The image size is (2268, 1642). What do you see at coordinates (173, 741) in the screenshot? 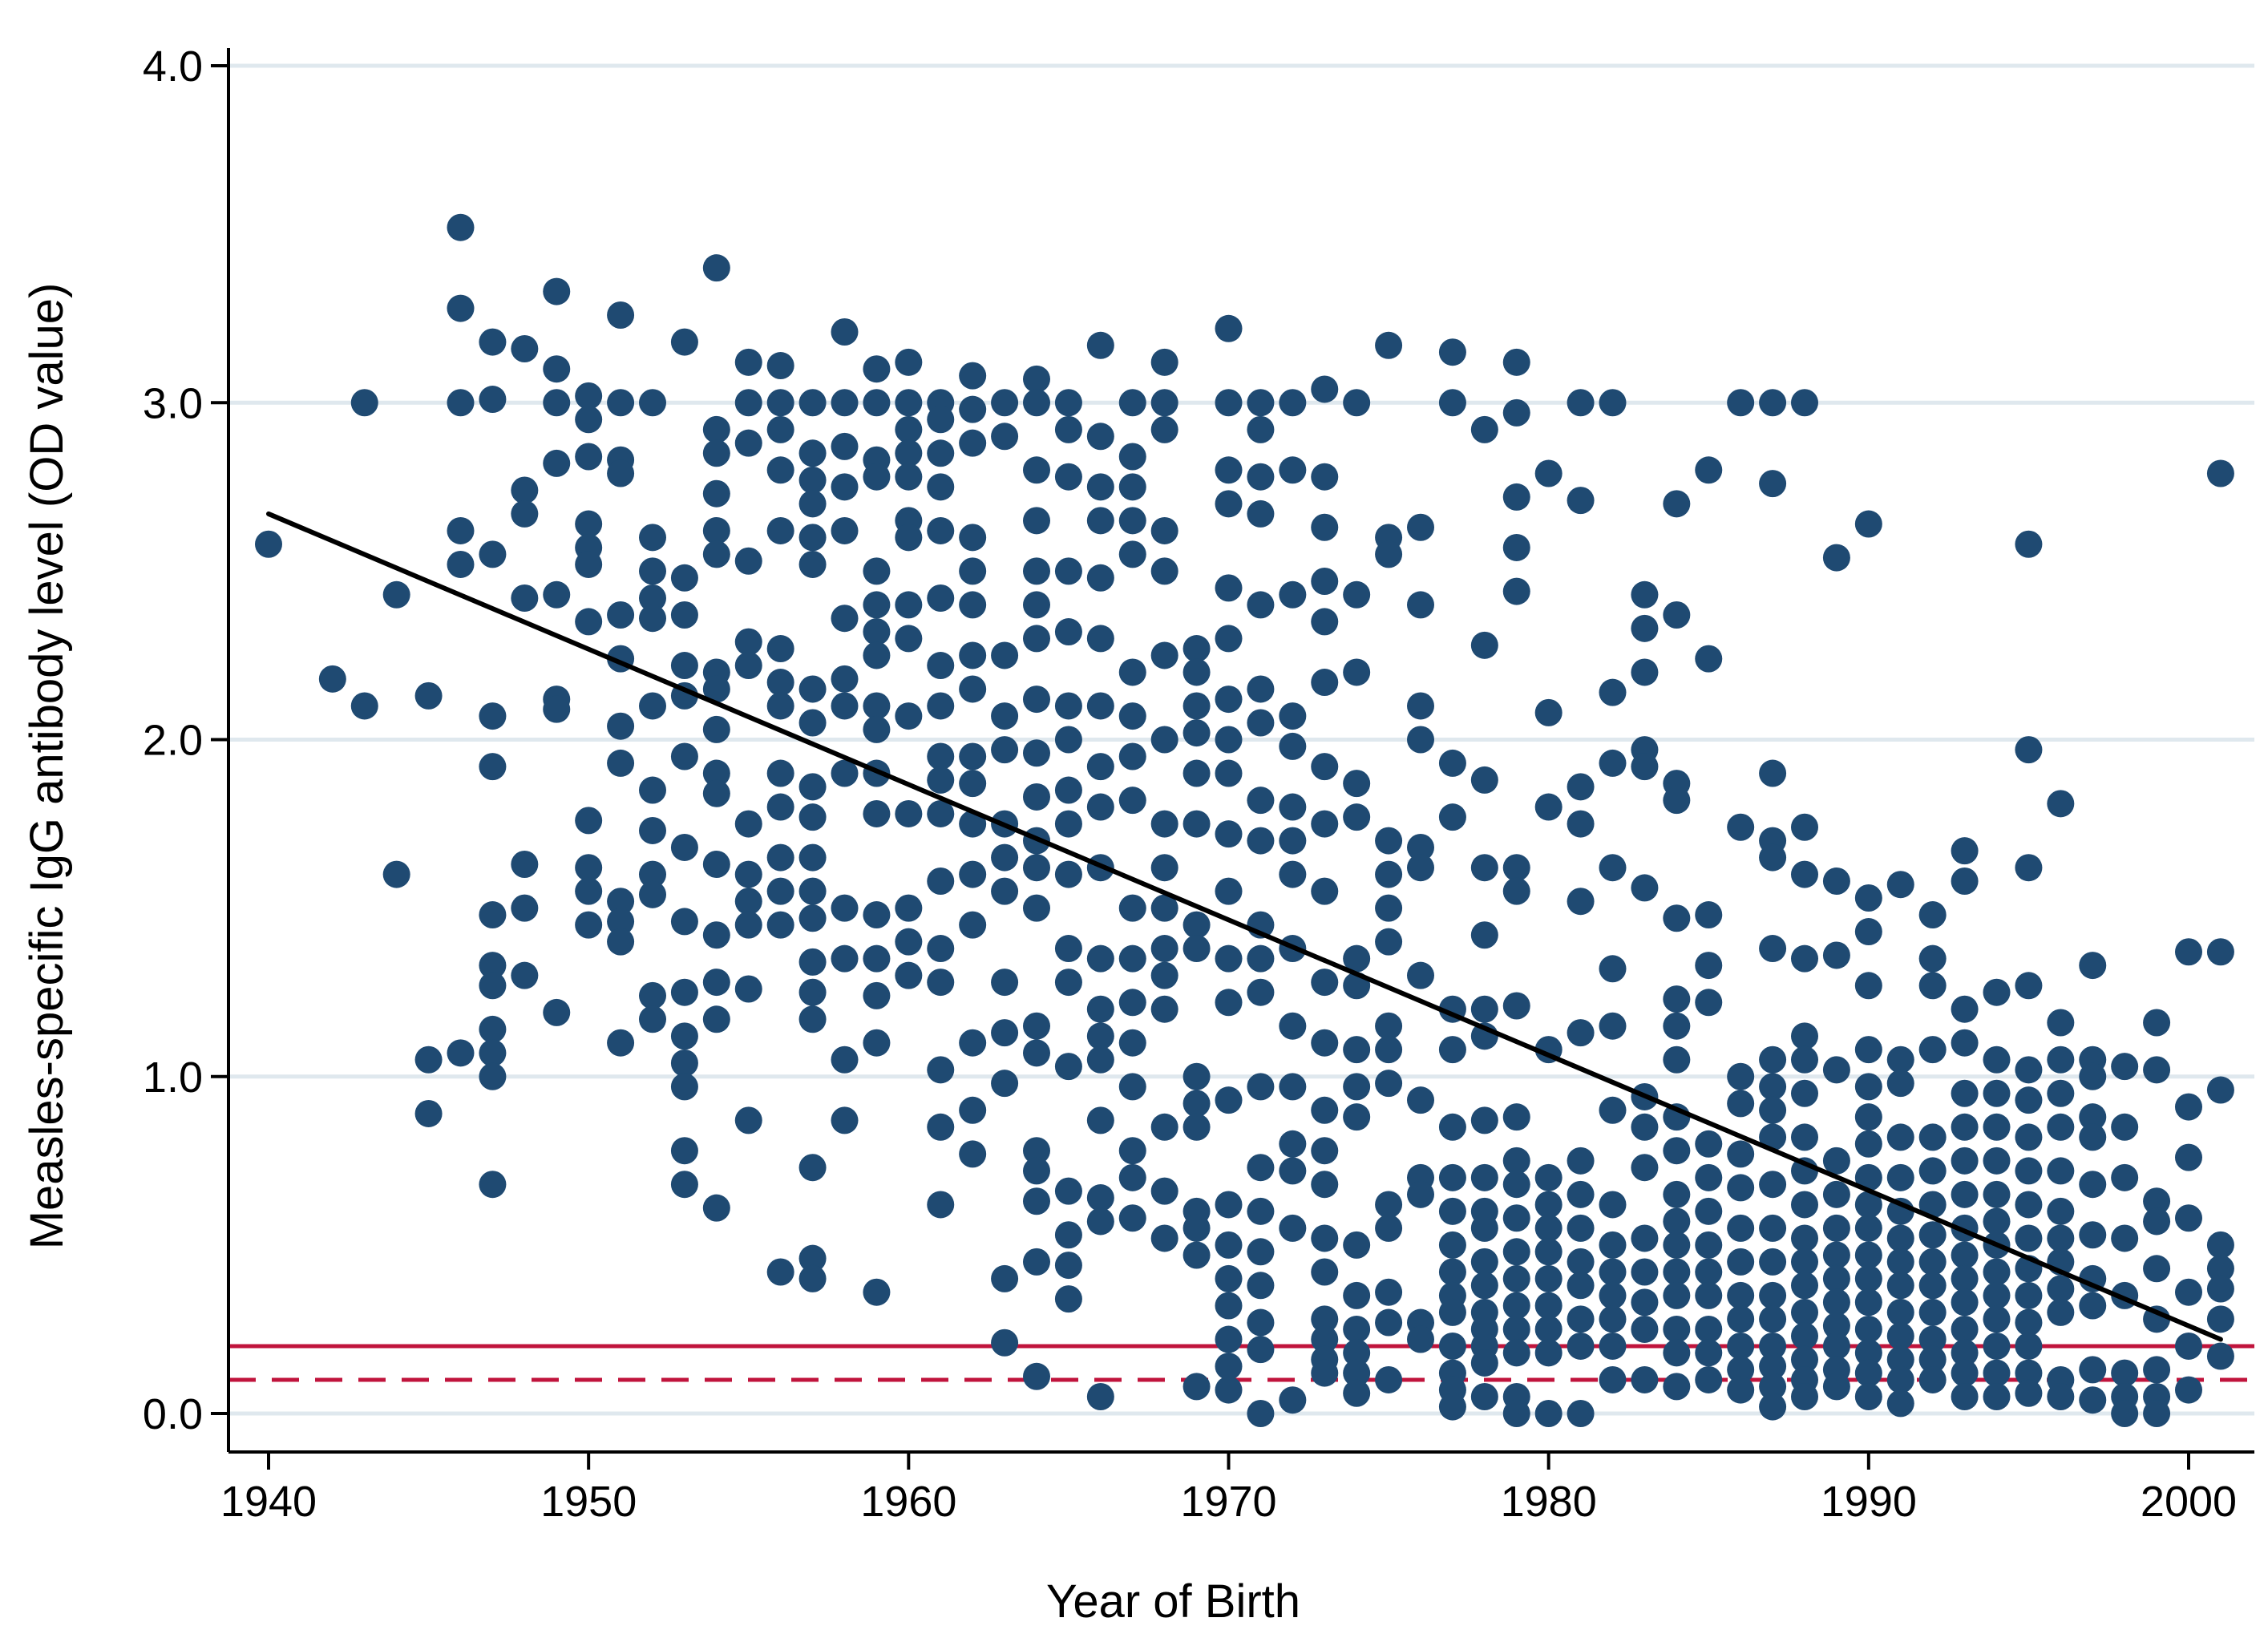
I see `y-tick-label: 2.0` at bounding box center [173, 741].